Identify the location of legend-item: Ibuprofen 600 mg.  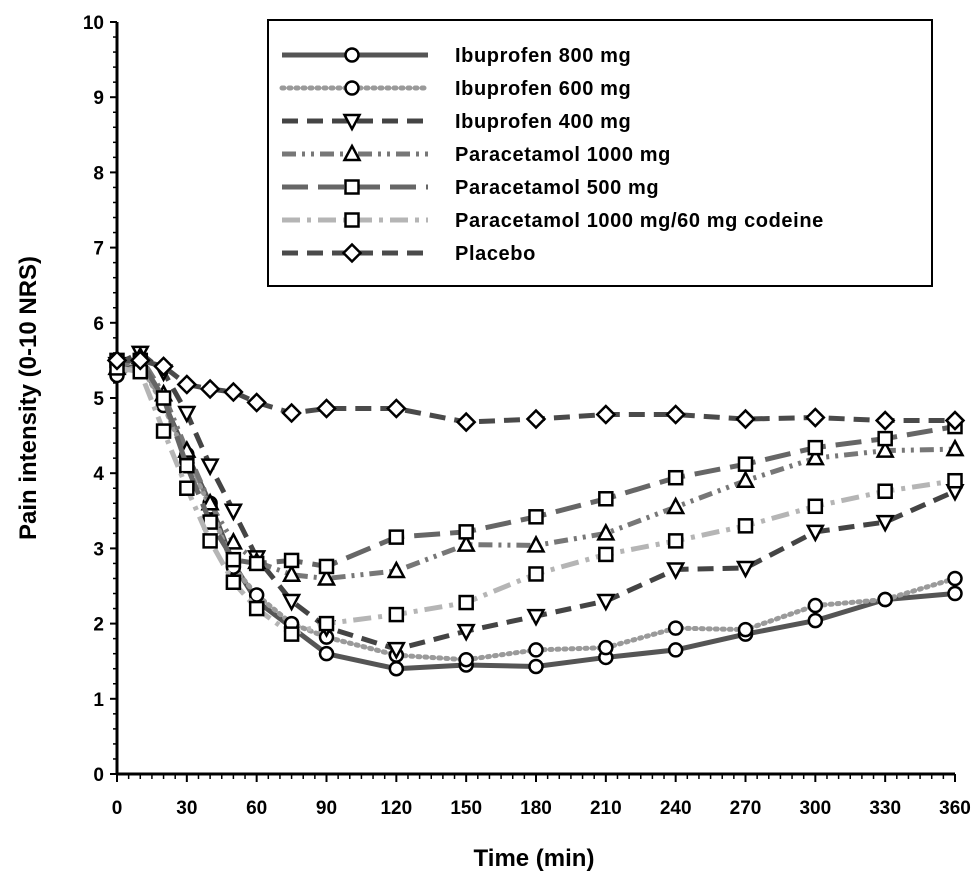
(455, 89).